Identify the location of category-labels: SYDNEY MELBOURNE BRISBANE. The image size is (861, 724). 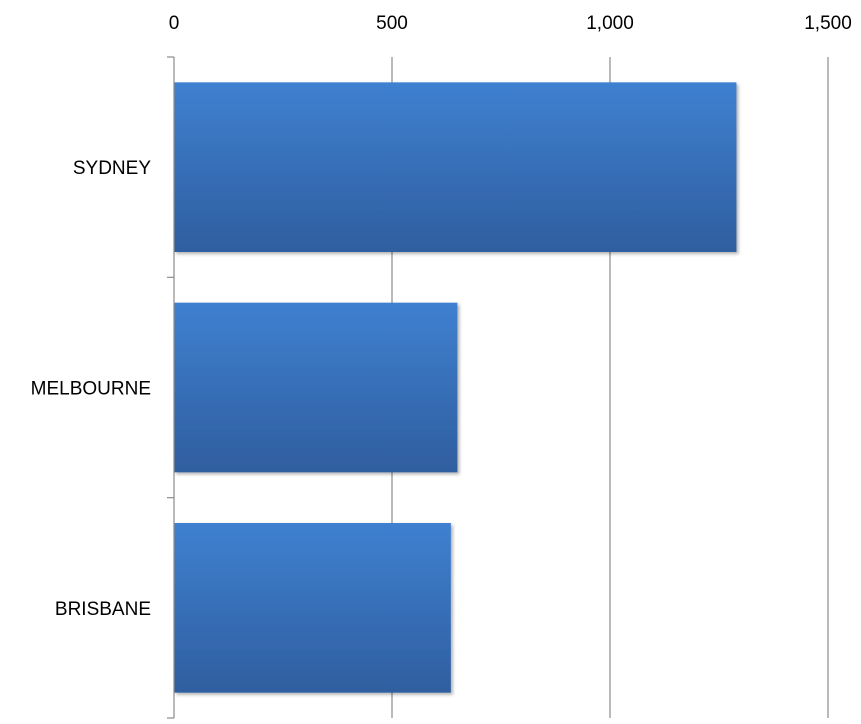
(91, 389).